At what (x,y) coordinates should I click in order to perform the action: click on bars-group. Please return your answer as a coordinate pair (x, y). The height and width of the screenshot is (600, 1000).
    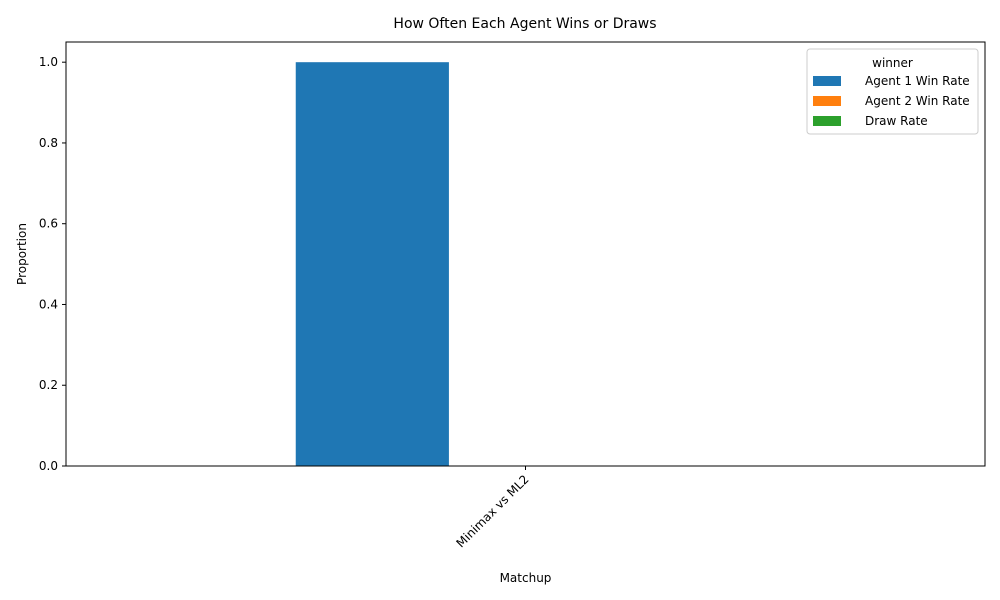
    Looking at the image, I should click on (372, 264).